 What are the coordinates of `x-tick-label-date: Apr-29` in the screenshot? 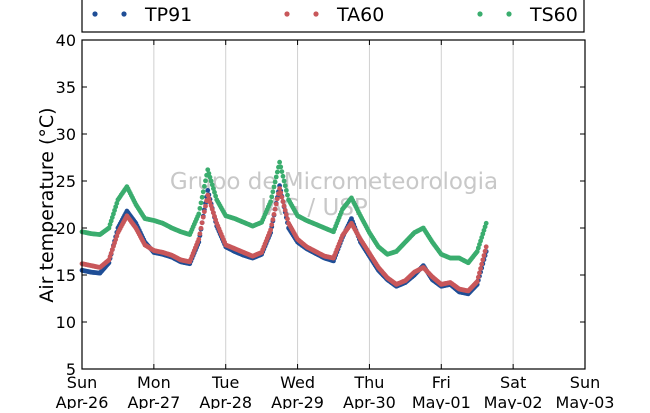 It's located at (297, 401).